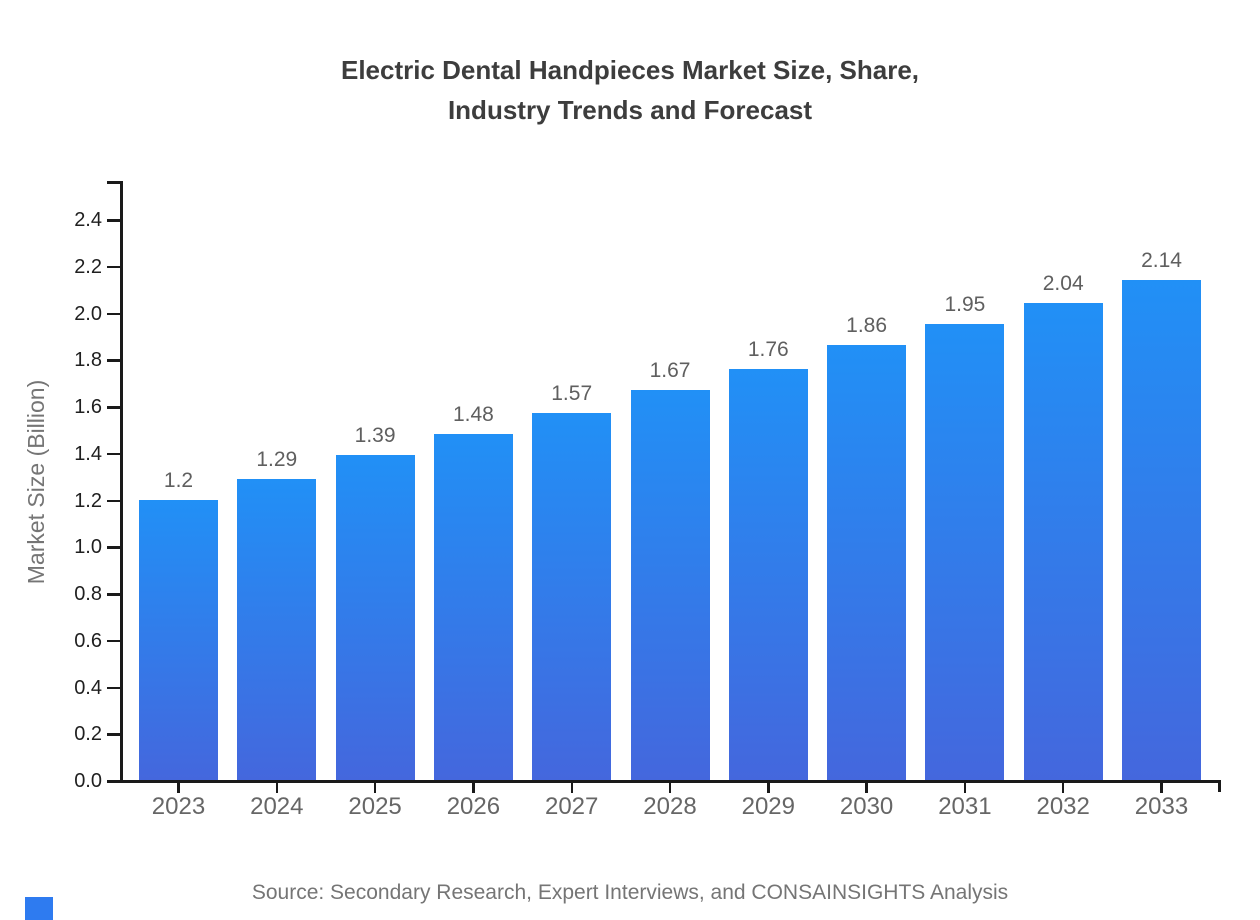 Image resolution: width=1260 pixels, height=920 pixels. I want to click on y-axis-title: Market Size (Billion), so click(36, 482).